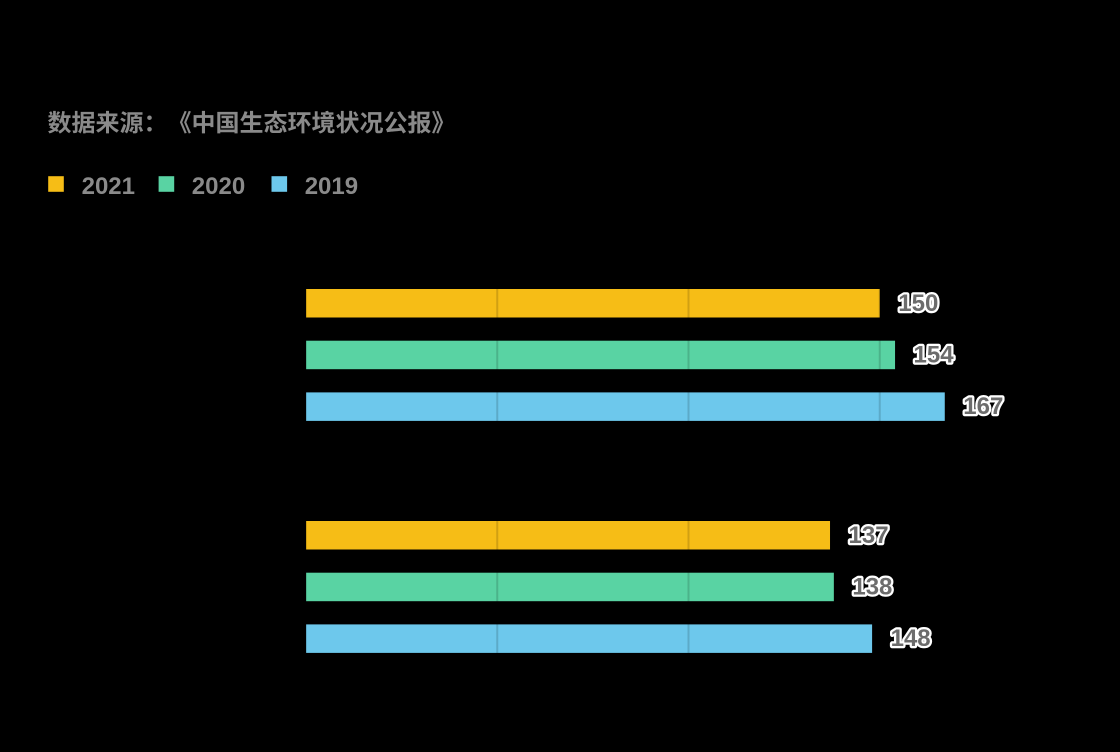 This screenshot has width=1120, height=752. I want to click on svg-text: 148, so click(911, 638).